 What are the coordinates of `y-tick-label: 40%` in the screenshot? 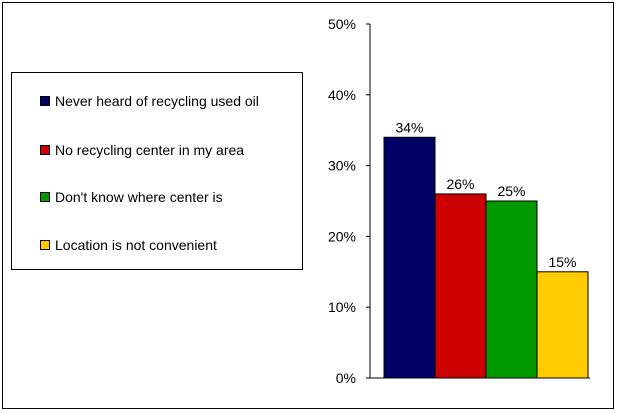 It's located at (342, 95).